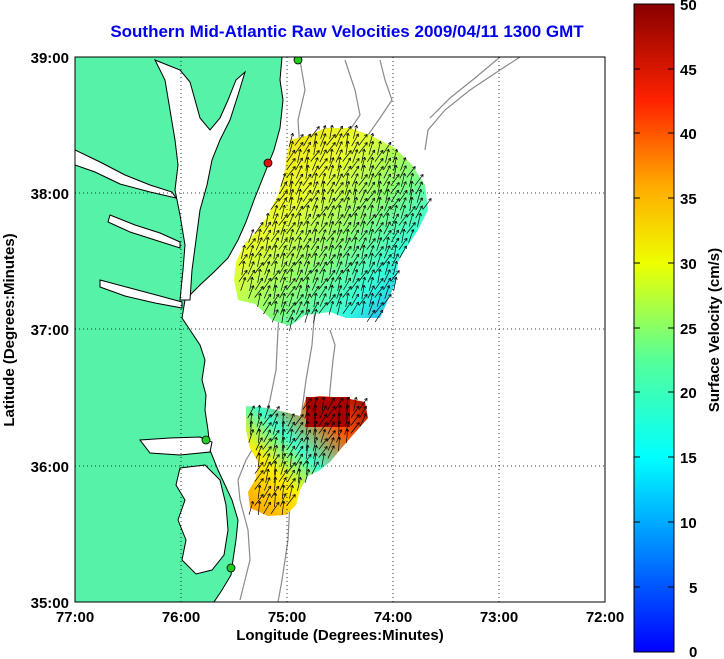 This screenshot has height=659, width=724. Describe the element at coordinates (268, 163) in the screenshot. I see `radar-site-marker-active` at that location.